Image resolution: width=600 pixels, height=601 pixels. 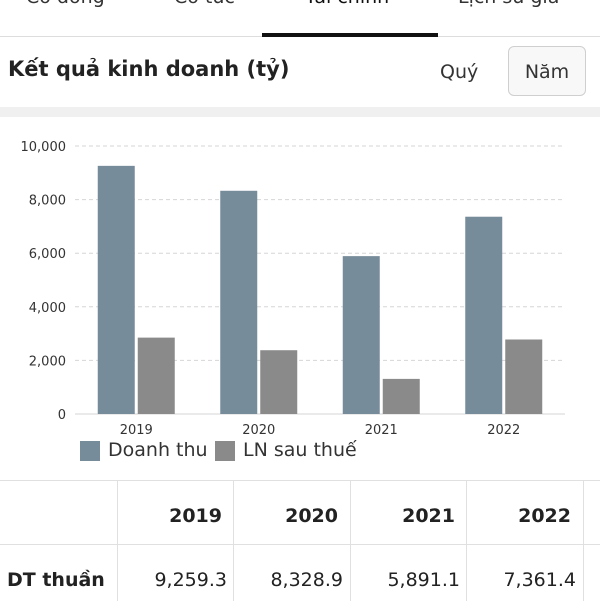 What do you see at coordinates (195, 516) in the screenshot?
I see `table-header-2019: 2019` at bounding box center [195, 516].